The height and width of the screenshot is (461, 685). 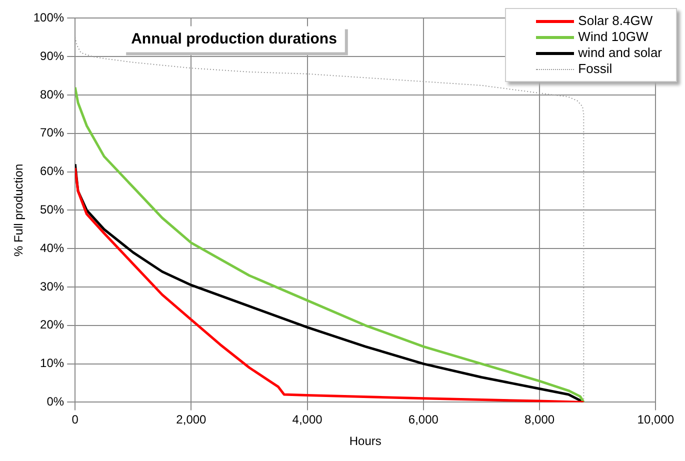 What do you see at coordinates (615, 21) in the screenshot?
I see `legend-label: Solar 8.4GW` at bounding box center [615, 21].